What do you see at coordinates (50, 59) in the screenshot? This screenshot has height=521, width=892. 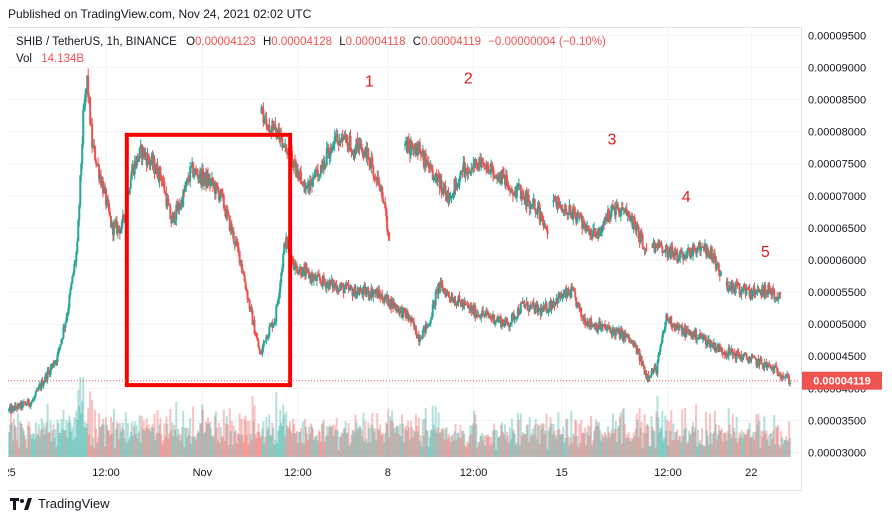 I see `volume-legend: Vol 14.134B` at bounding box center [50, 59].